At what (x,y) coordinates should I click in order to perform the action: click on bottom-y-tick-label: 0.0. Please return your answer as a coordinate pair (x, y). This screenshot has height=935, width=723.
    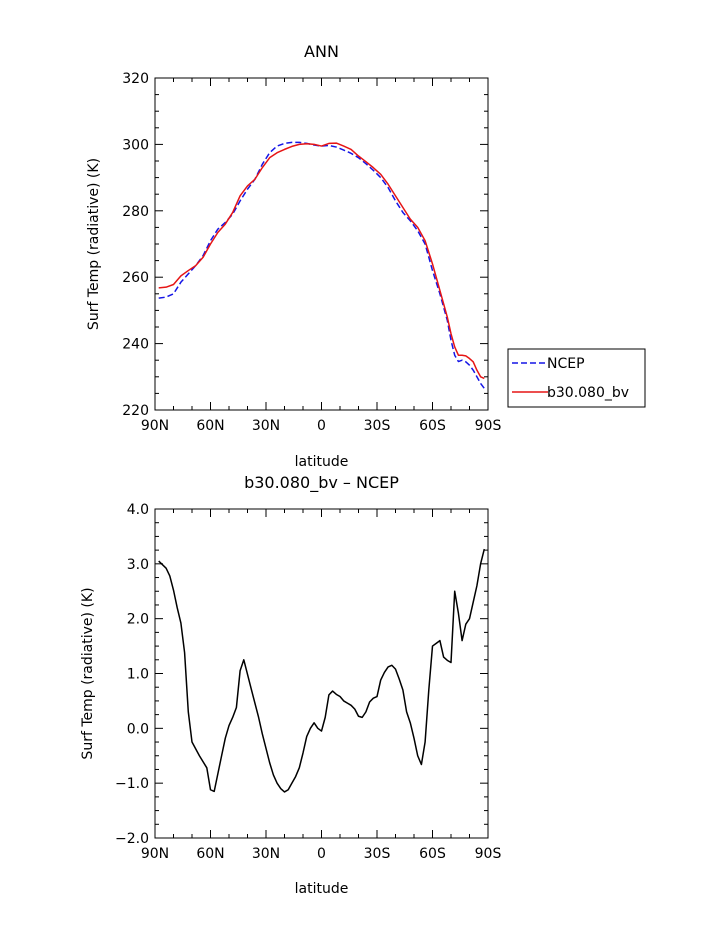
    Looking at the image, I should click on (138, 729).